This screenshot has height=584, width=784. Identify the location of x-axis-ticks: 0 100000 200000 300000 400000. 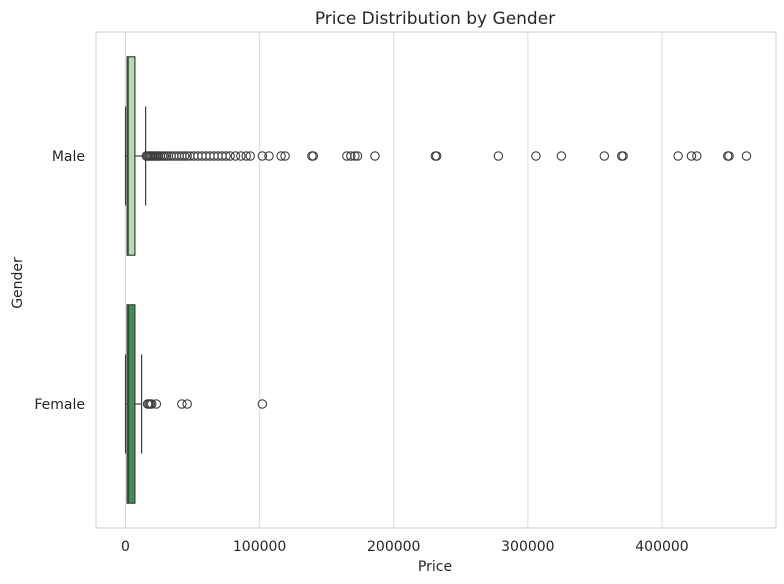
(405, 547).